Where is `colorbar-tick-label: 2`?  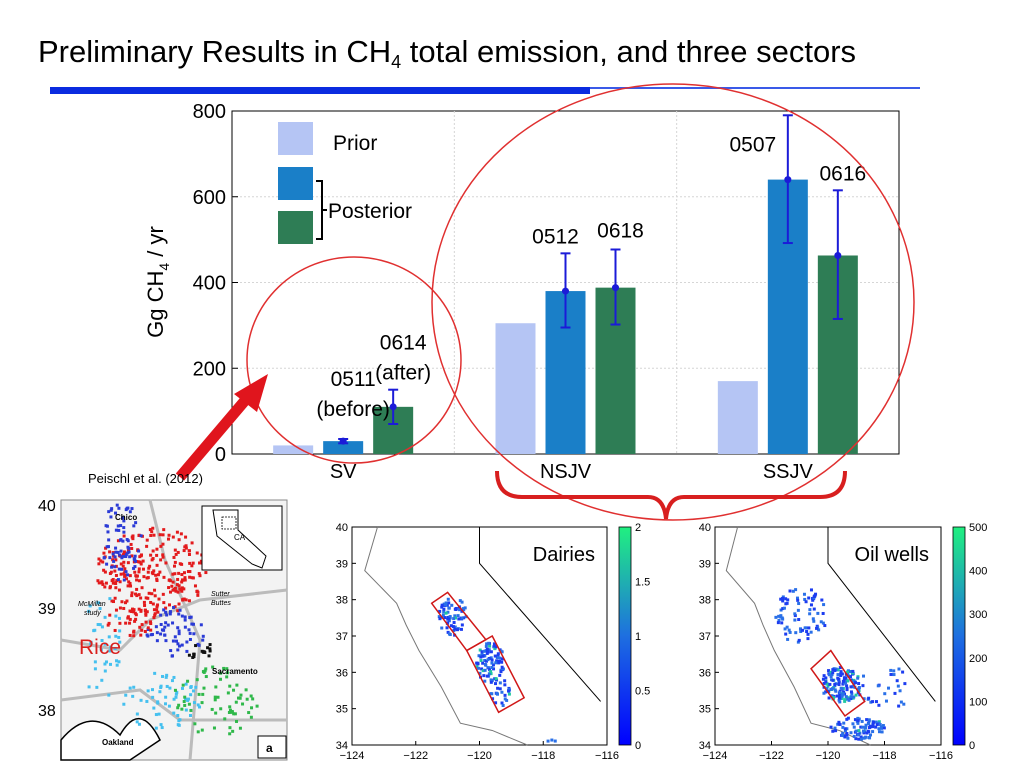
colorbar-tick-label: 2 is located at coordinates (638, 528).